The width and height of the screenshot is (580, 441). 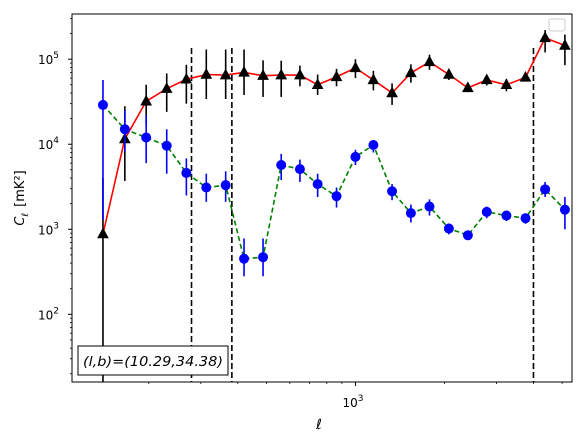 I want to click on y-axis-label: Cℓ [mK²], so click(x=22, y=197).